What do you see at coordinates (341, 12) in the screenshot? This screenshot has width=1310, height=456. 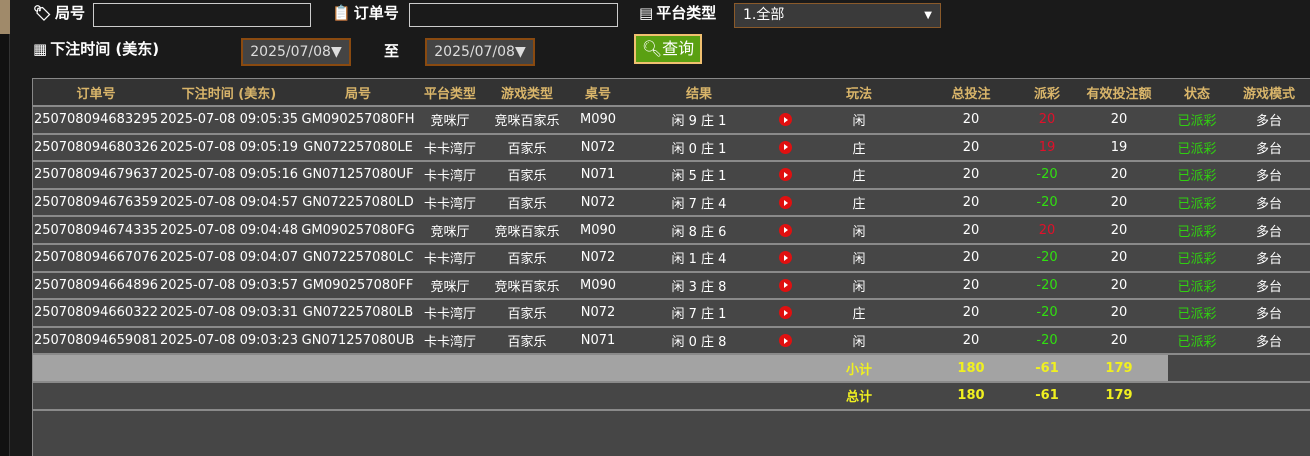 I see `clipboard-icon: 📋` at bounding box center [341, 12].